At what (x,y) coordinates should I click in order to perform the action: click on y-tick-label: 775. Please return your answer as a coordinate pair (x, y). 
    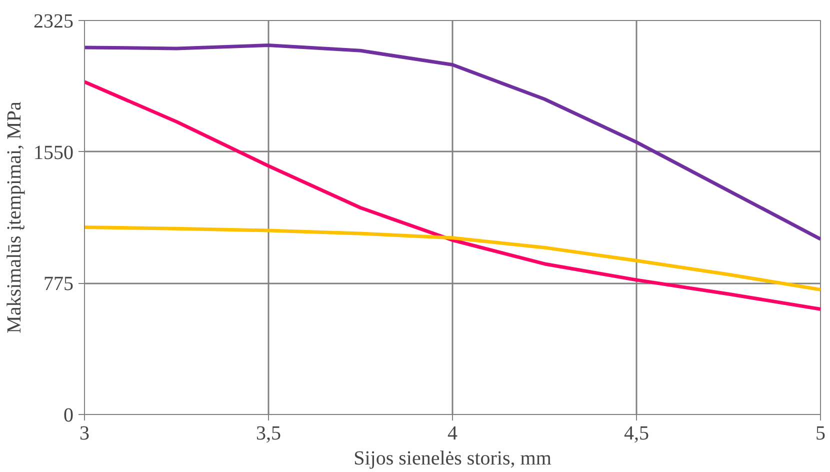
    Looking at the image, I should click on (59, 284).